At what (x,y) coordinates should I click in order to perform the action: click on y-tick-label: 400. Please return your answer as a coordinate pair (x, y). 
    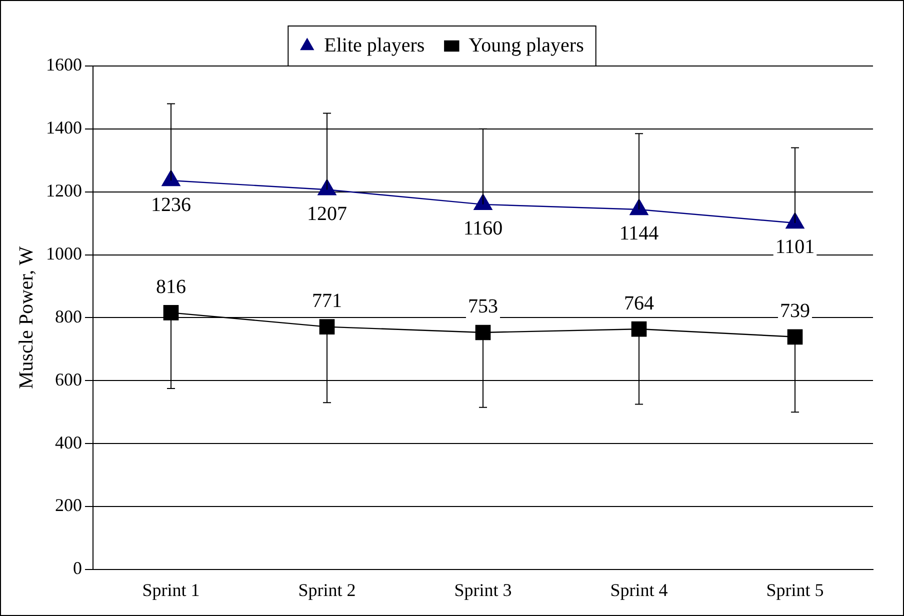
    Looking at the image, I should click on (68, 442).